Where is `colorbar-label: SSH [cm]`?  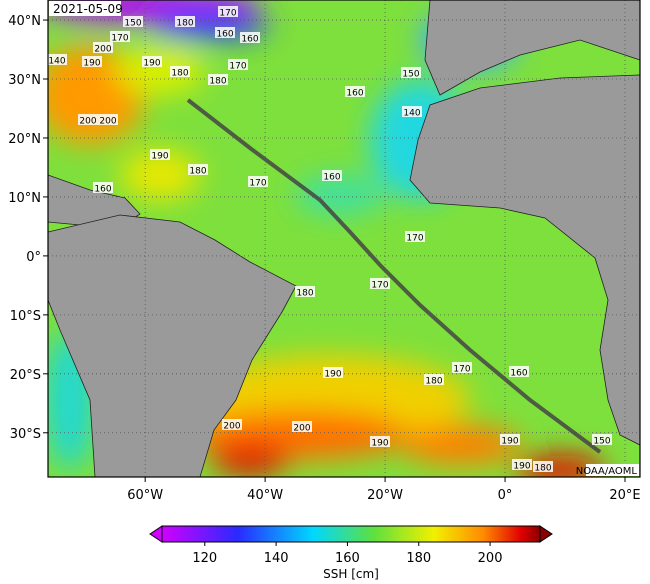 colorbar-label: SSH [cm] is located at coordinates (351, 574).